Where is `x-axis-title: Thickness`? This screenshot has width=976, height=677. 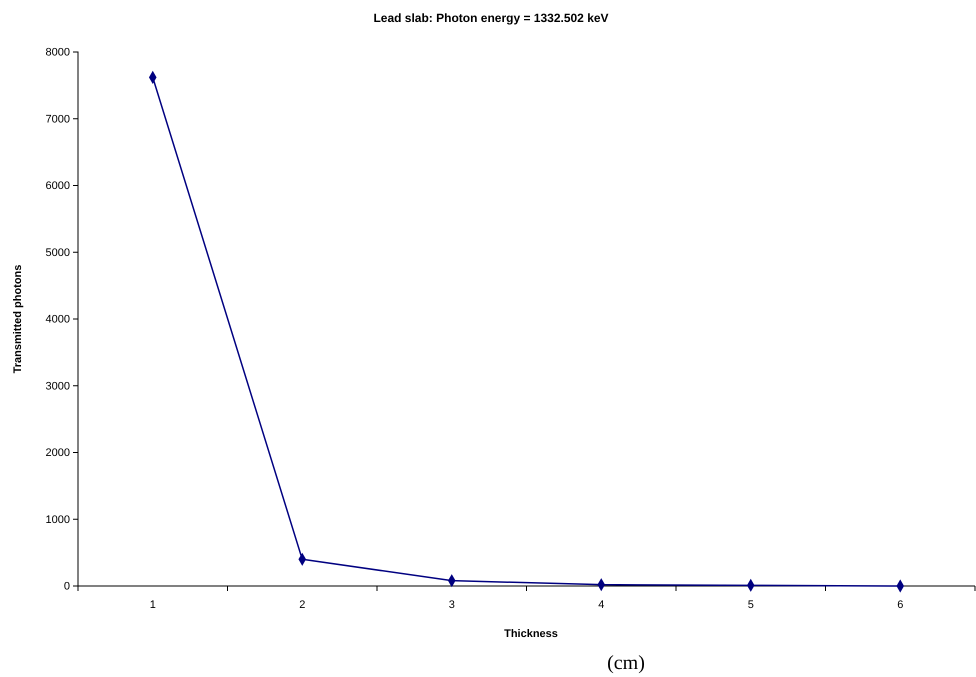 x-axis-title: Thickness is located at coordinates (531, 634).